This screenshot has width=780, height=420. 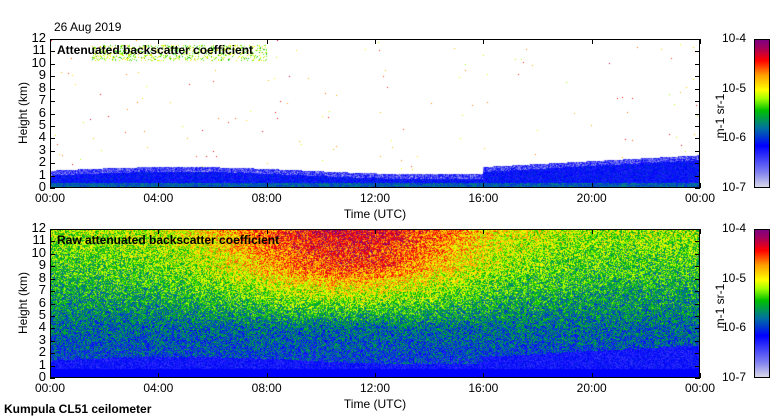 I want to click on x-tick-label: 12:00, so click(x=375, y=198).